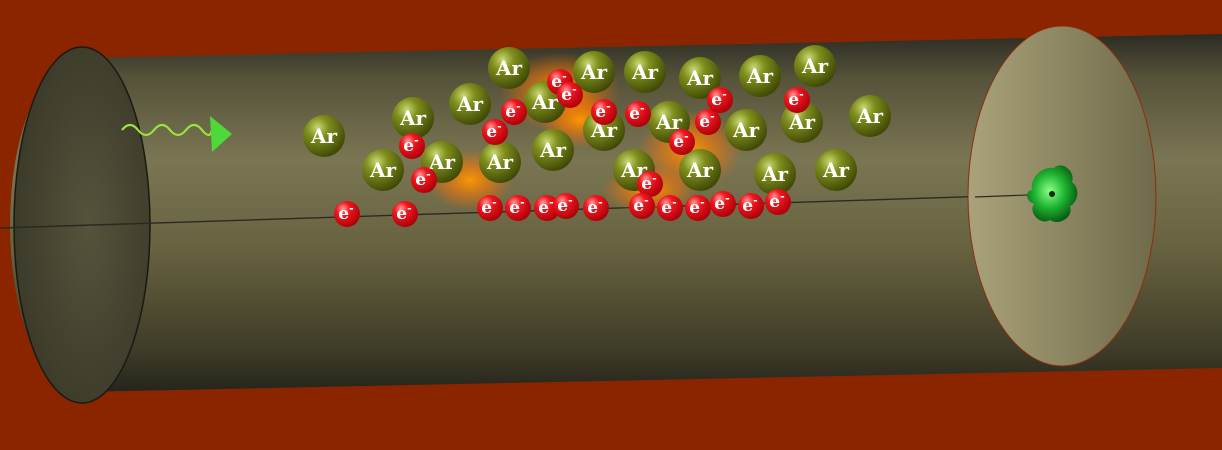 This screenshot has width=1222, height=450. I want to click on detector-spark-icon, so click(1052, 194).